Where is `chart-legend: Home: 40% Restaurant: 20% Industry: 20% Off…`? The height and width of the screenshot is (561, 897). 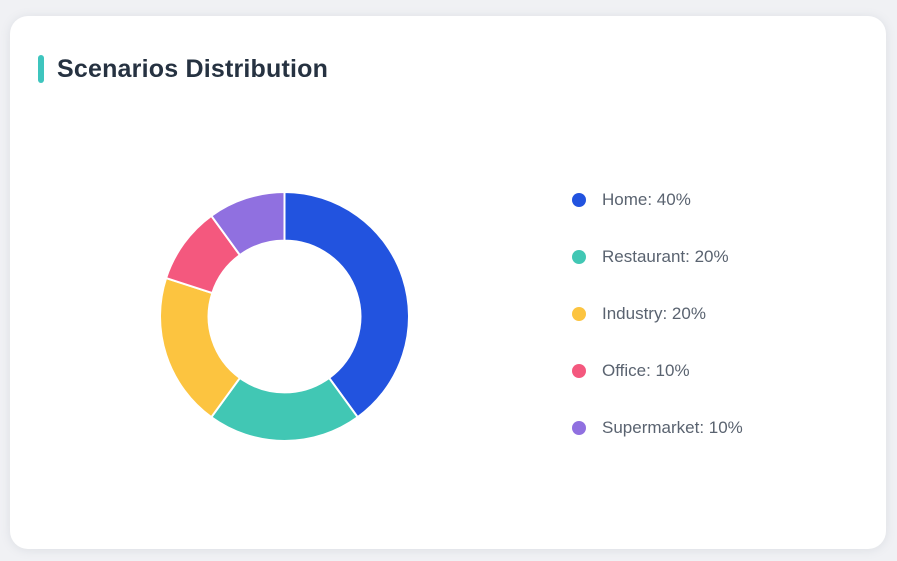 chart-legend: Home: 40% Restaurant: 20% Industry: 20% Off… is located at coordinates (657, 332).